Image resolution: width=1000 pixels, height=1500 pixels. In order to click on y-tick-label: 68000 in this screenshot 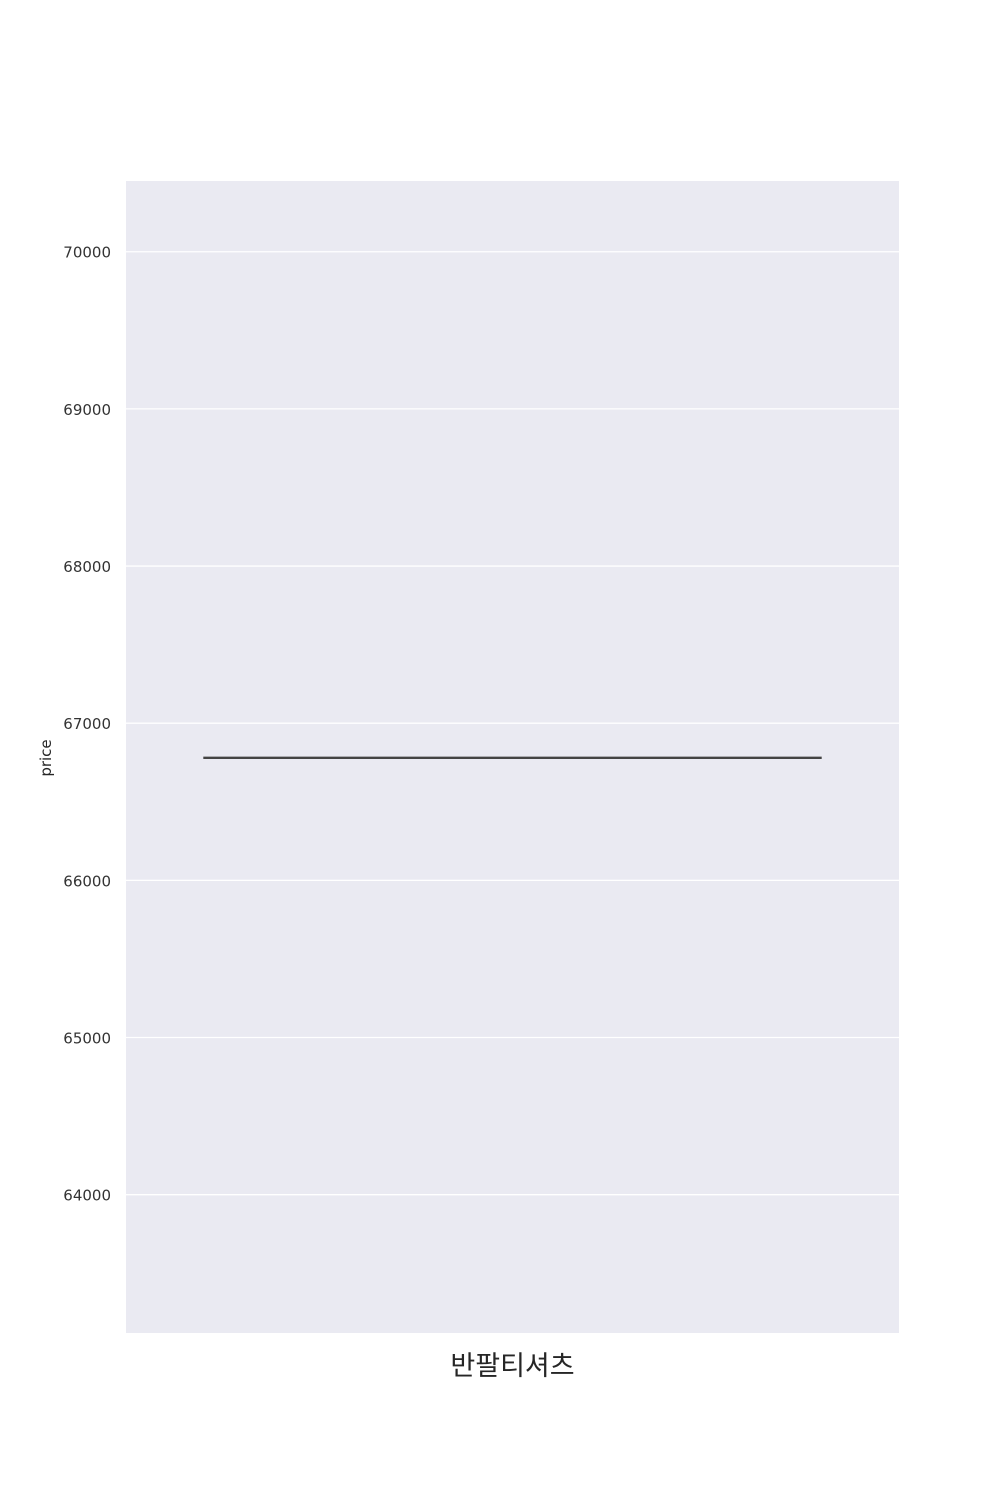, I will do `click(87, 567)`.